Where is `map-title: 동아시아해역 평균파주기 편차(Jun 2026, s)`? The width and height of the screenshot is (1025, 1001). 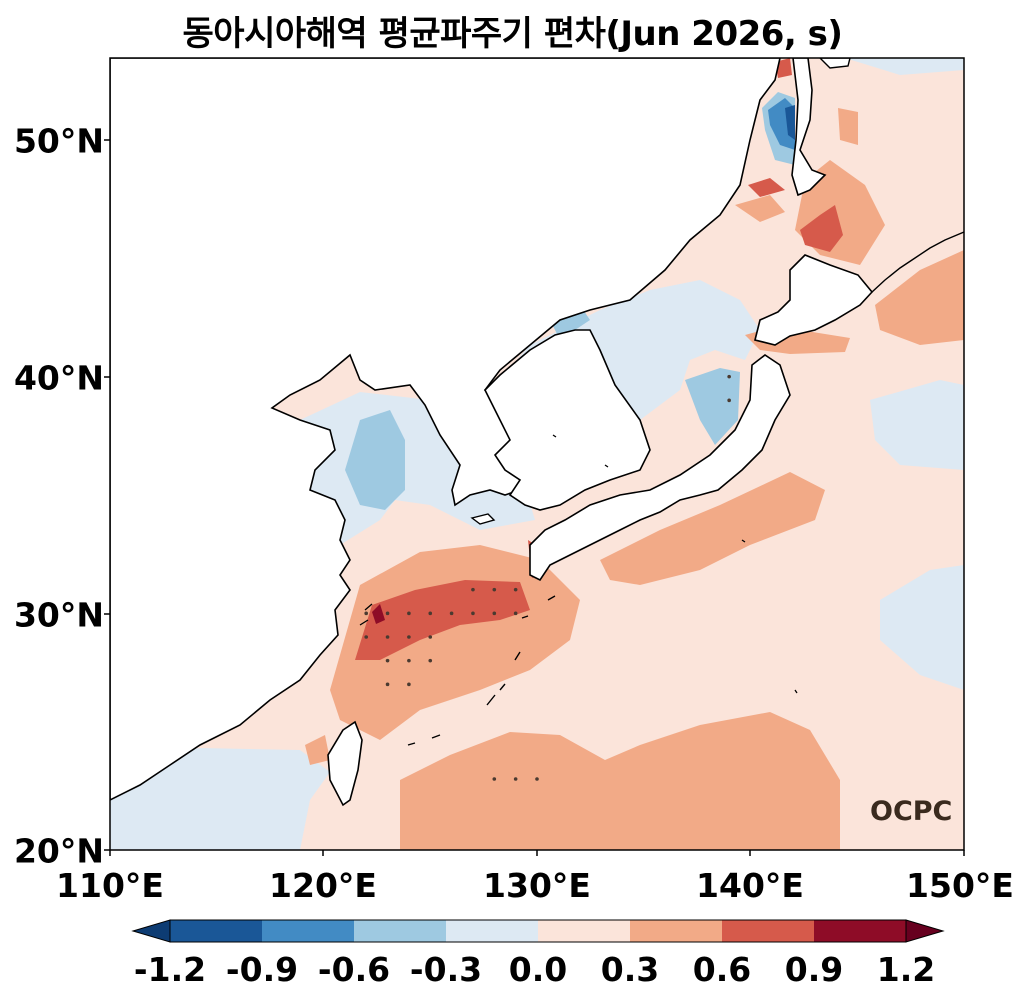 map-title: 동아시아해역 평균파주기 편차(Jun 2026, s) is located at coordinates (512, 34).